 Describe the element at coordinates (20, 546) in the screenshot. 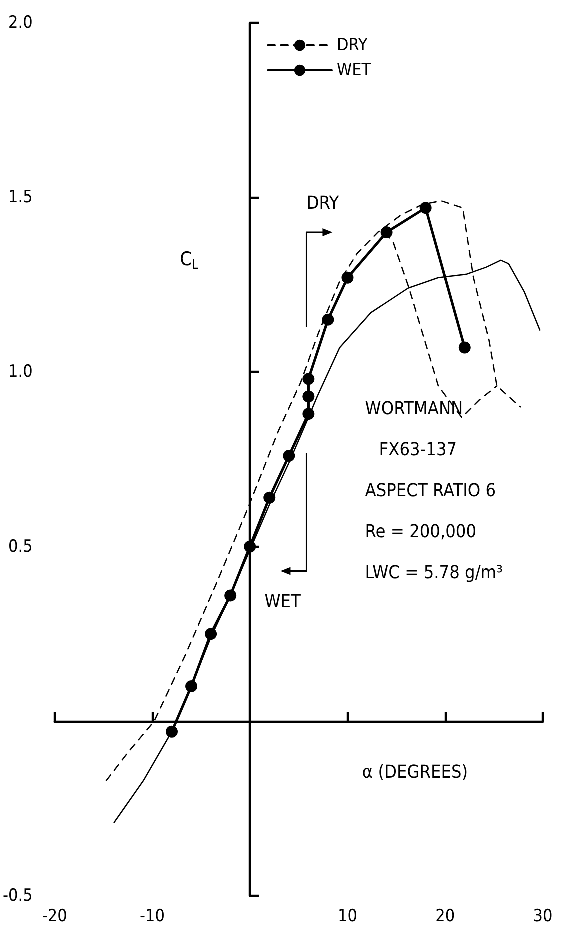

I see `y-tick-label: 0.5` at that location.